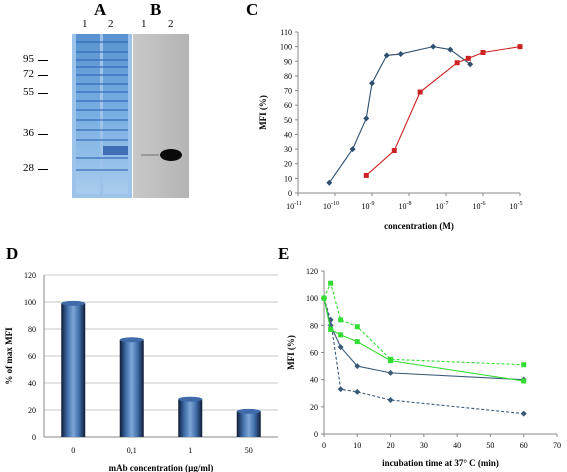 The image size is (567, 472). What do you see at coordinates (314, 380) in the screenshot?
I see `panel-e-y-tick-label: 40` at bounding box center [314, 380].